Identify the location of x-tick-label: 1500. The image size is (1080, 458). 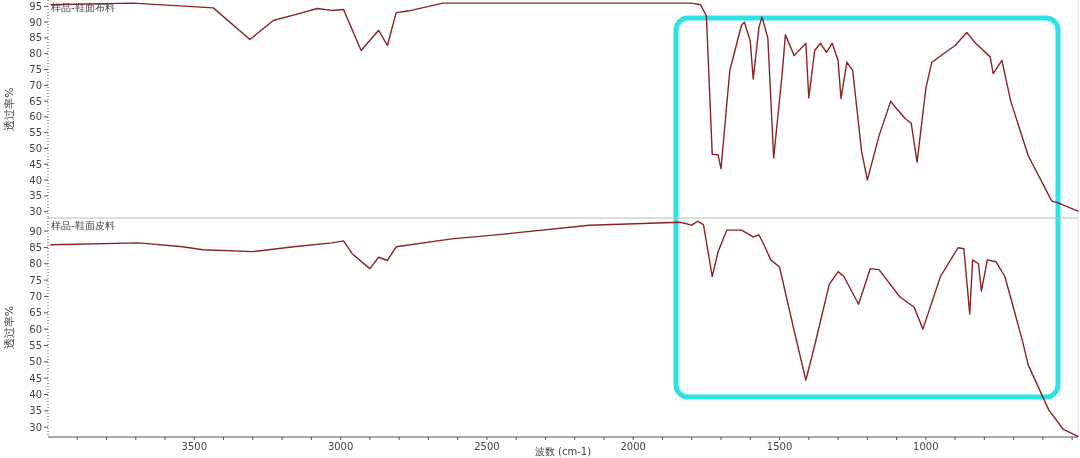
(779, 446).